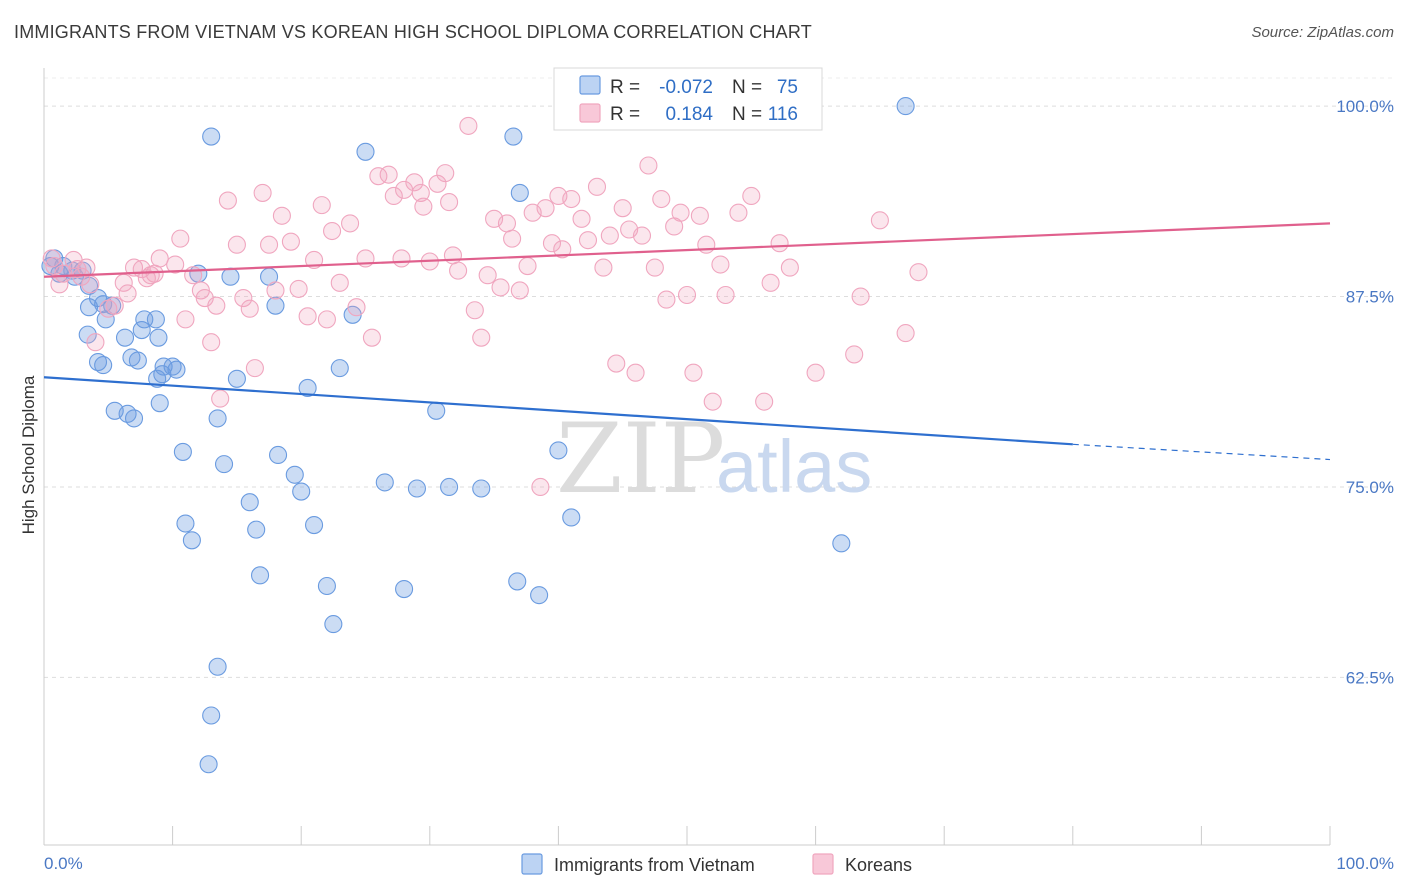 The height and width of the screenshot is (892, 1406). Describe the element at coordinates (688, 99) in the screenshot. I see `legend-box: R = -0.072 N = 75 R = 0.184 N = 116` at that location.